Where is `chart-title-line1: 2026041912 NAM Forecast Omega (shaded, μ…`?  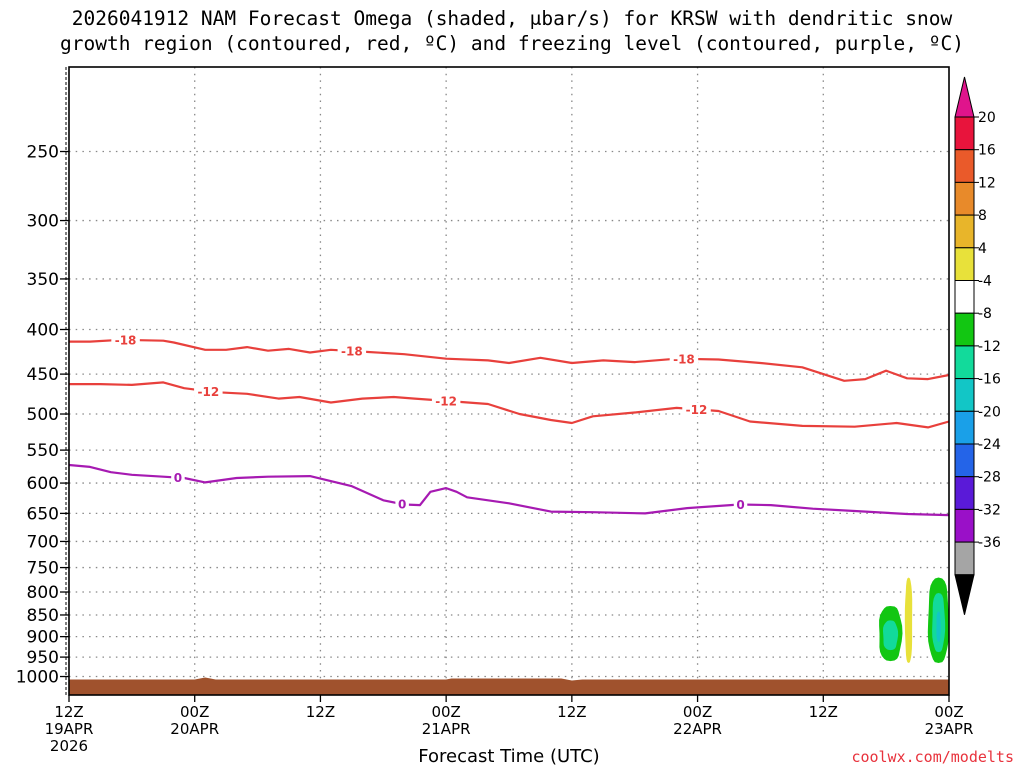
chart-title-line1: 2026041912 NAM Forecast Omega (shaded, μ… is located at coordinates (512, 18).